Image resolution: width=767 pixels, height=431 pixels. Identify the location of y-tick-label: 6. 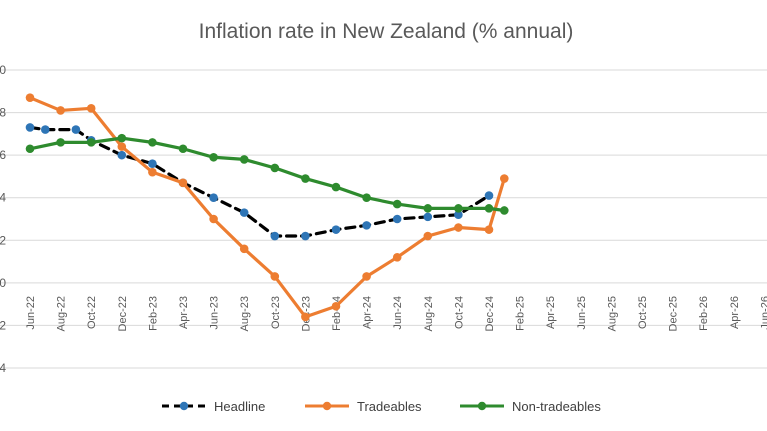
(3, 155).